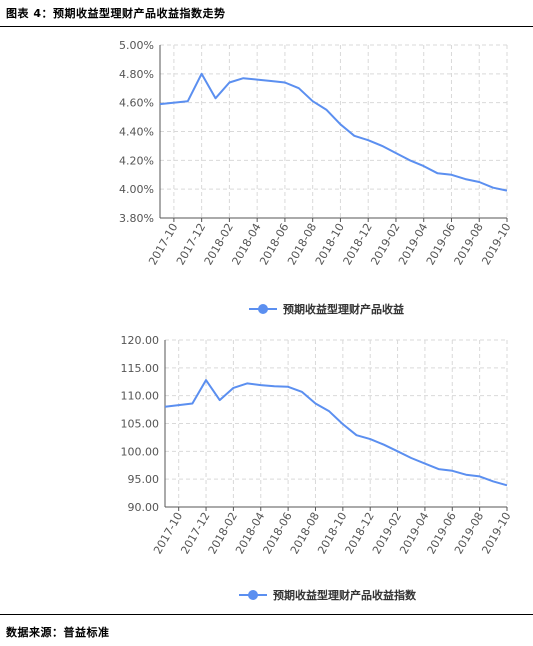 Image resolution: width=533 pixels, height=646 pixels. What do you see at coordinates (266, 26) in the screenshot?
I see `top-rule` at bounding box center [266, 26].